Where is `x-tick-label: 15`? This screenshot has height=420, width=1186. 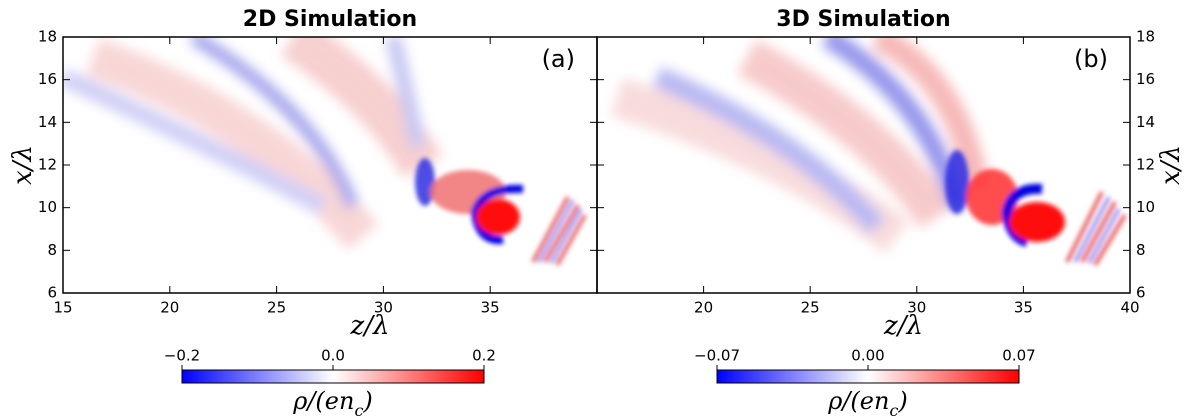
x-tick-label: 15 is located at coordinates (62, 308).